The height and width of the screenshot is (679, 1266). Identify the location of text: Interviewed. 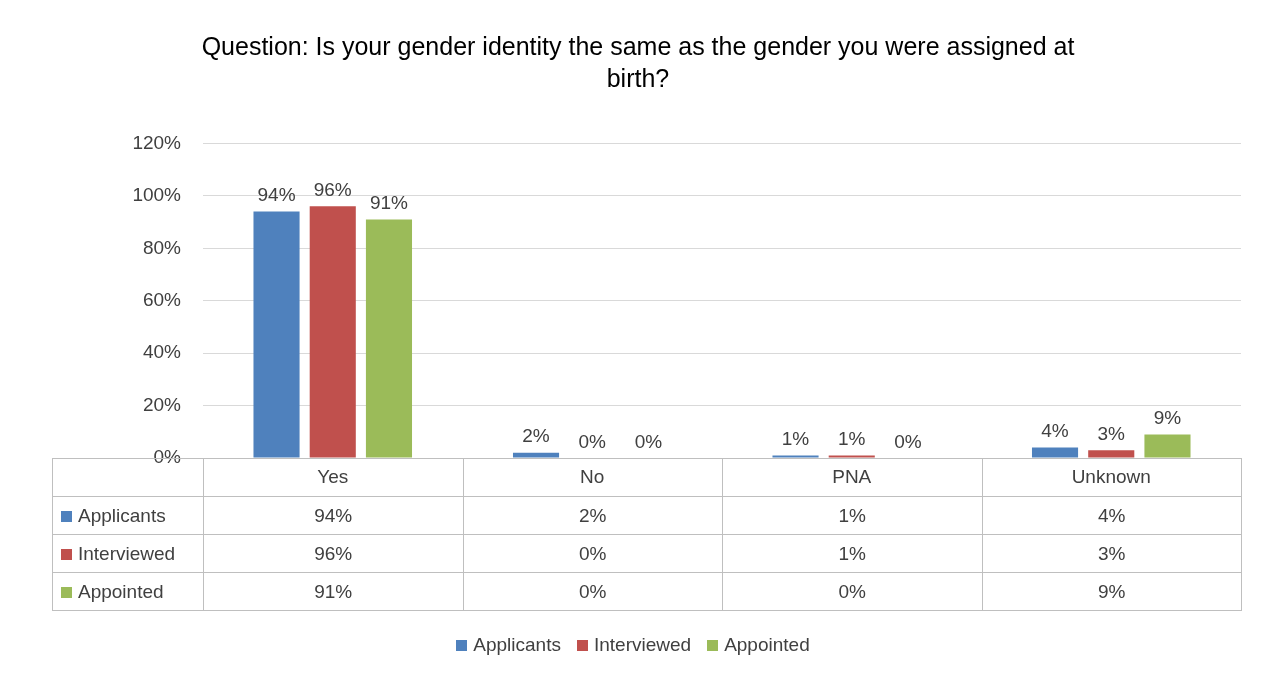
(642, 644).